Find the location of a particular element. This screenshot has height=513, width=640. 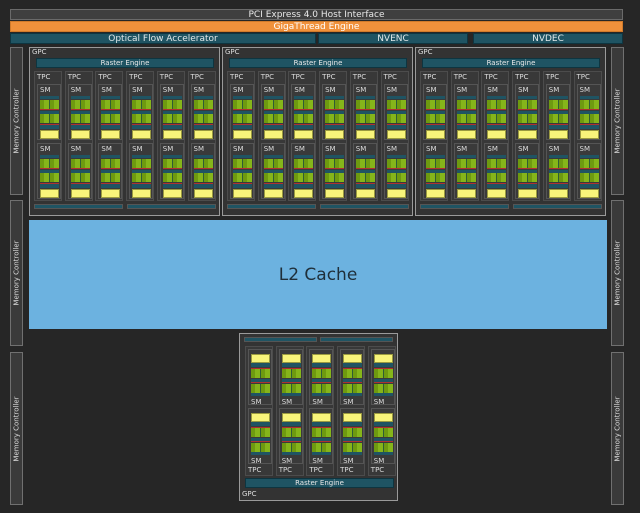

polymorph-engine-bar is located at coordinates (356, 339).